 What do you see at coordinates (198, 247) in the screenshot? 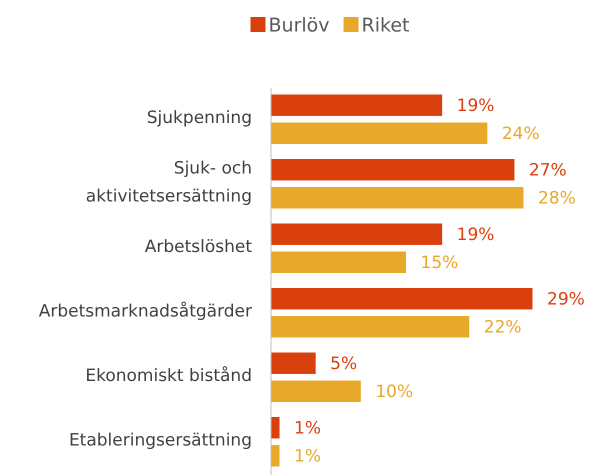
I see `y-tick-label: Arbetslöshet` at bounding box center [198, 247].